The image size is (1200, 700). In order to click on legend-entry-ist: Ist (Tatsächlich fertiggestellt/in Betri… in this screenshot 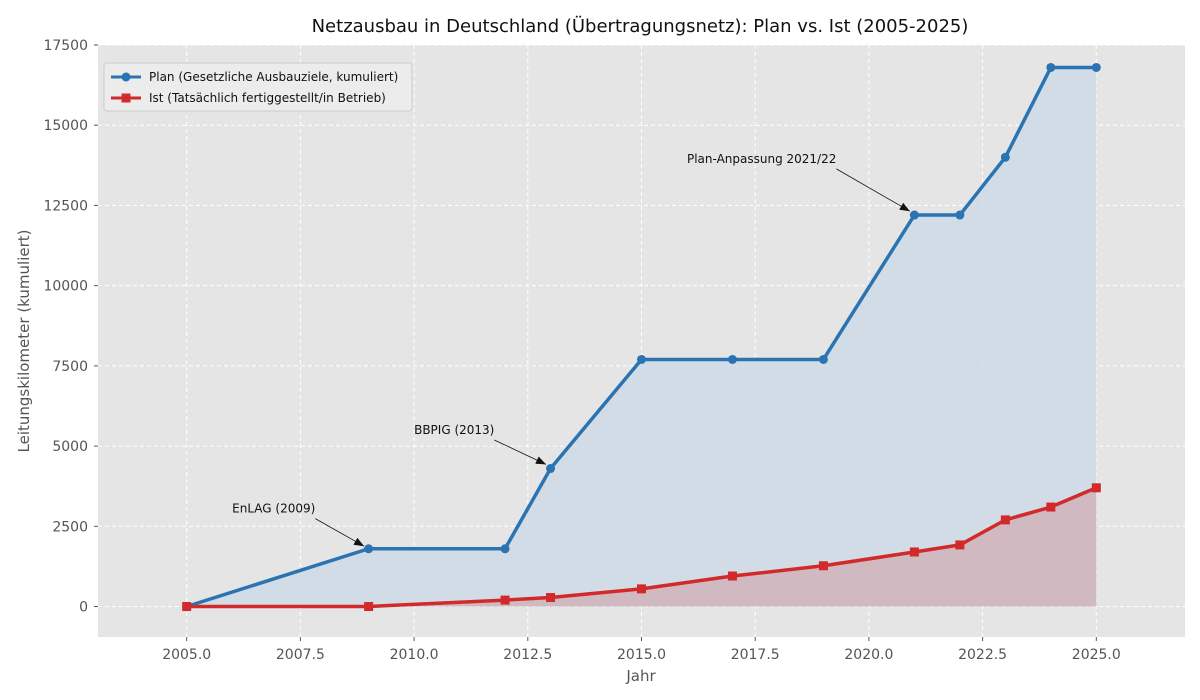, I will do `click(267, 98)`.